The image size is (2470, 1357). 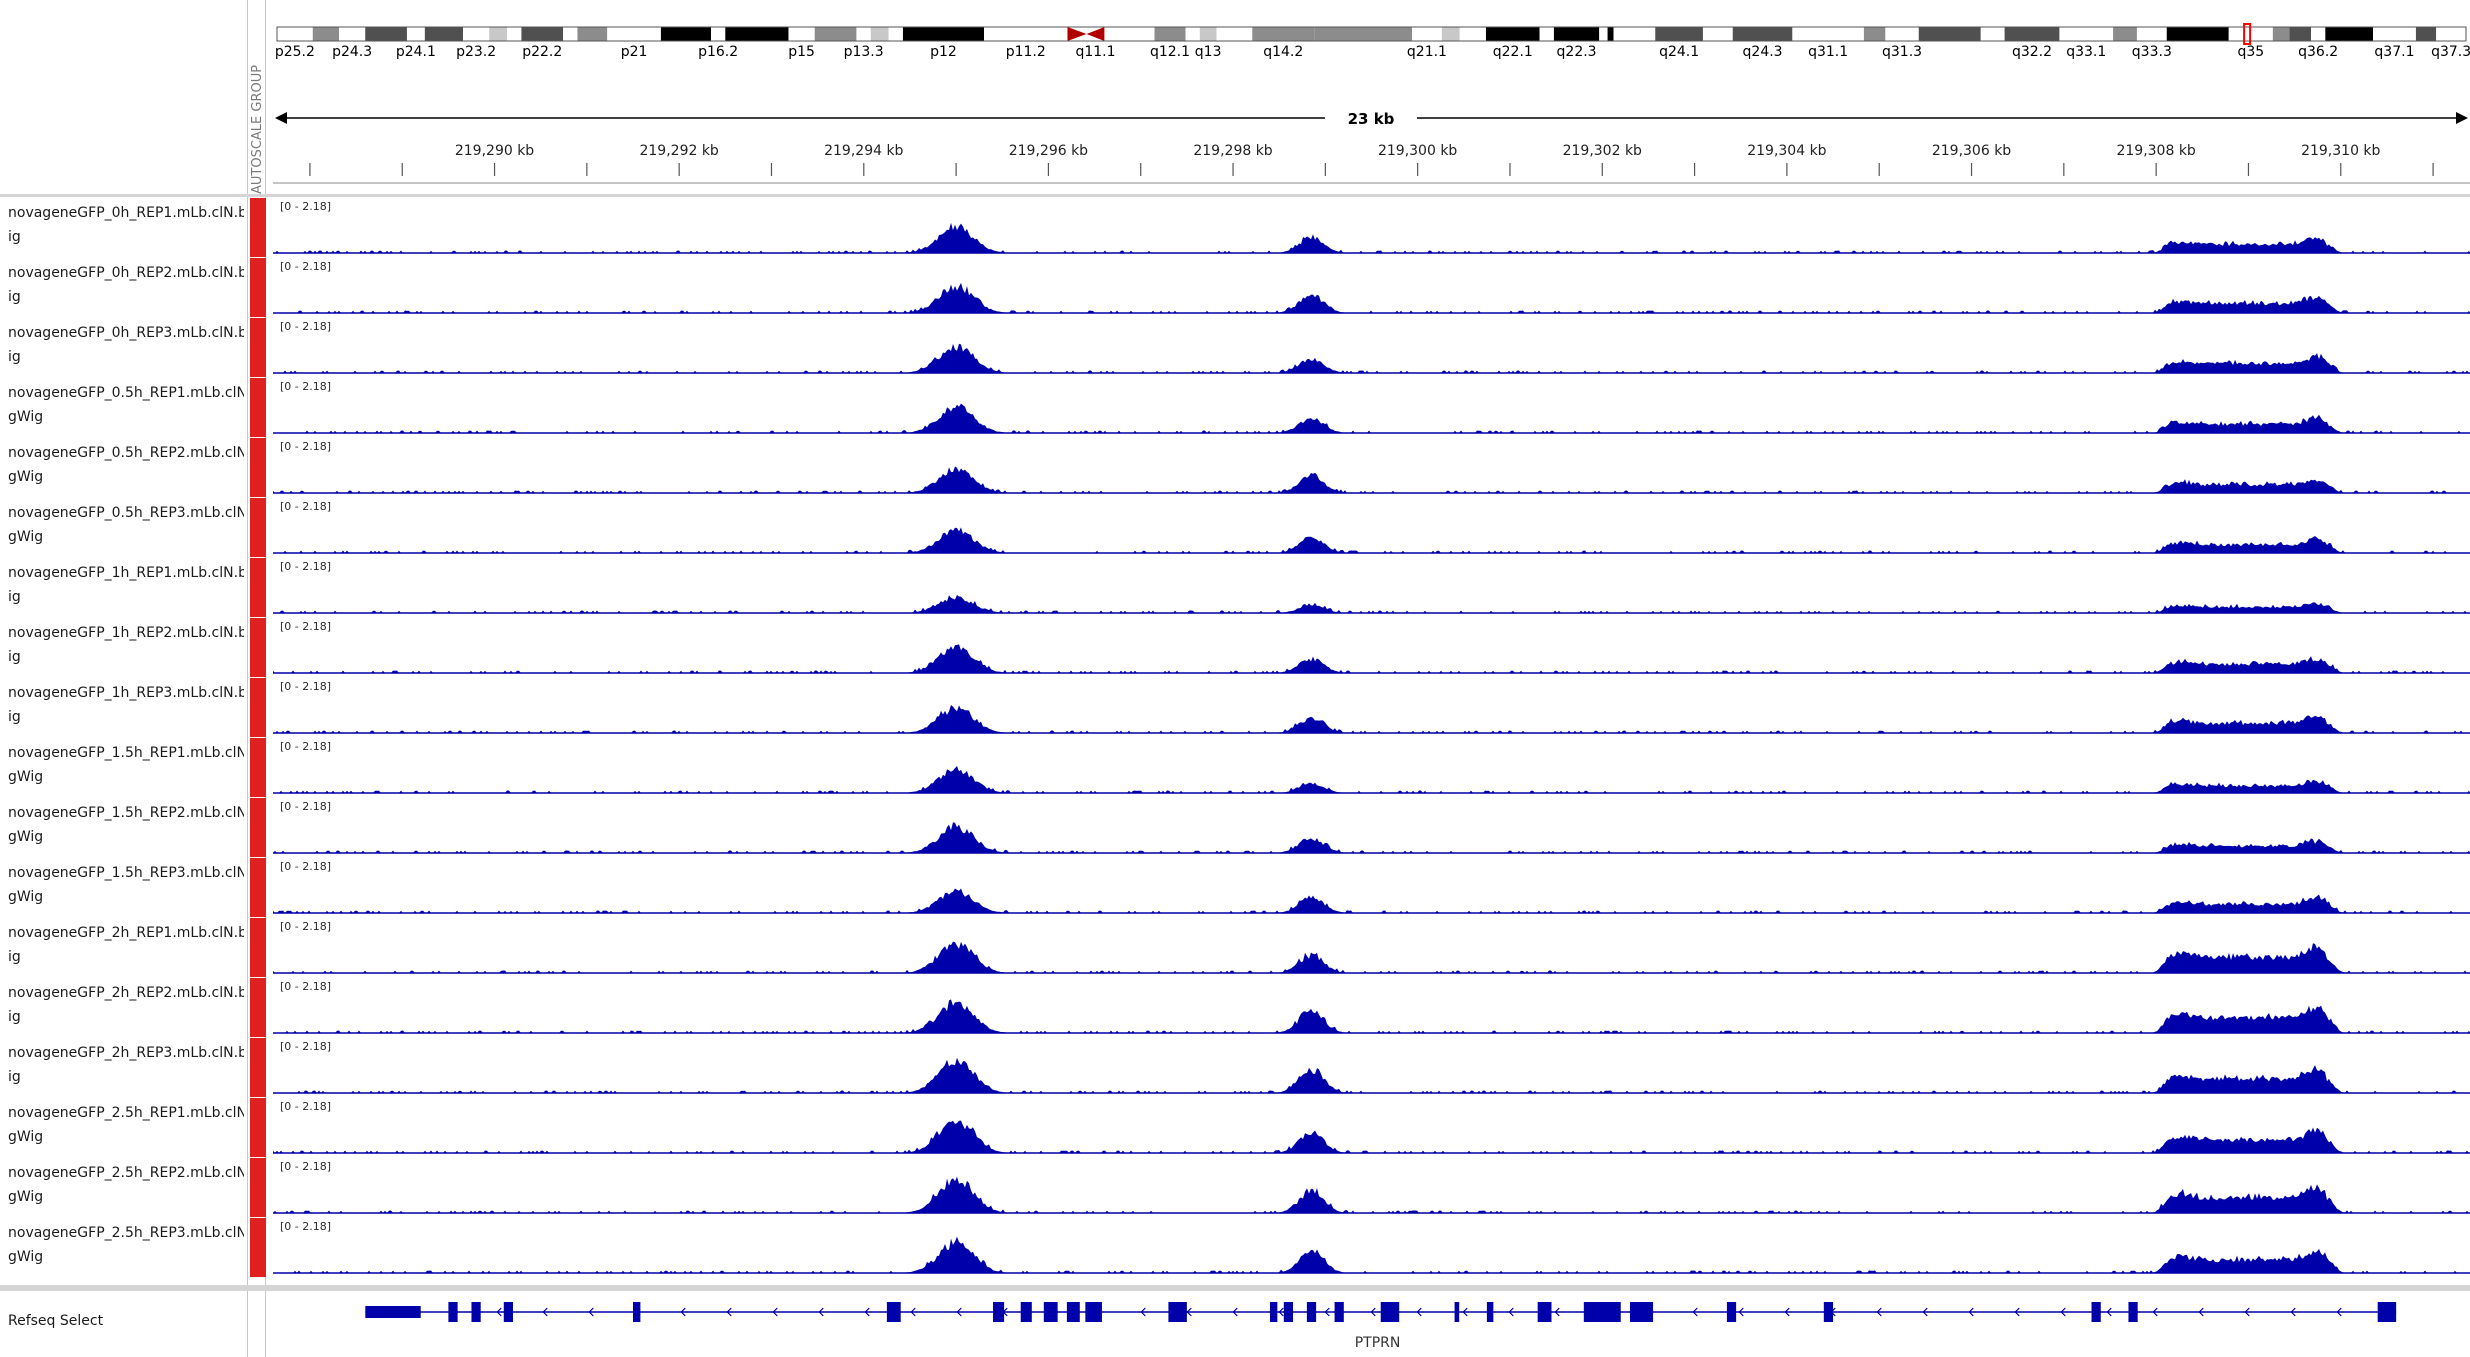 What do you see at coordinates (126, 765) in the screenshot?
I see `track-name: novageneGFP_1.5h_REP1.mLb.clN gWig` at bounding box center [126, 765].